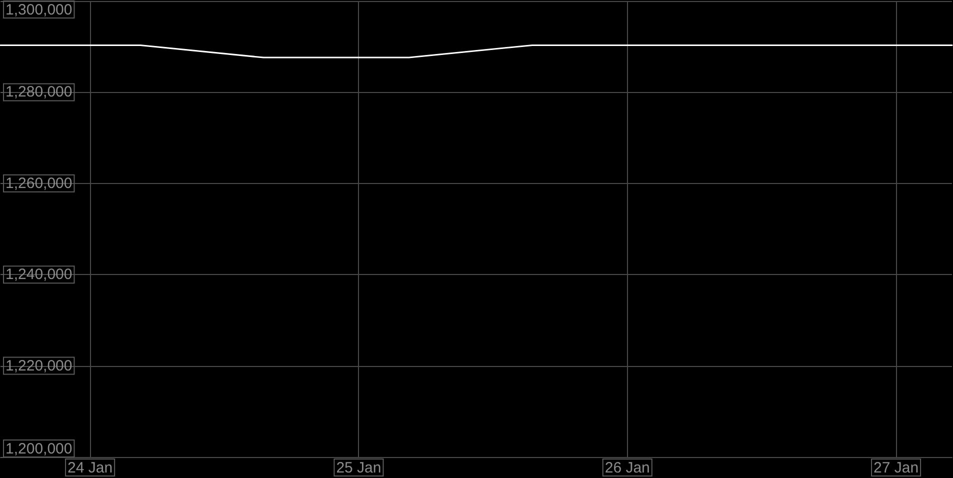 The height and width of the screenshot is (478, 953). What do you see at coordinates (39, 10) in the screenshot?
I see `y-tick-label: 1,300,000` at bounding box center [39, 10].